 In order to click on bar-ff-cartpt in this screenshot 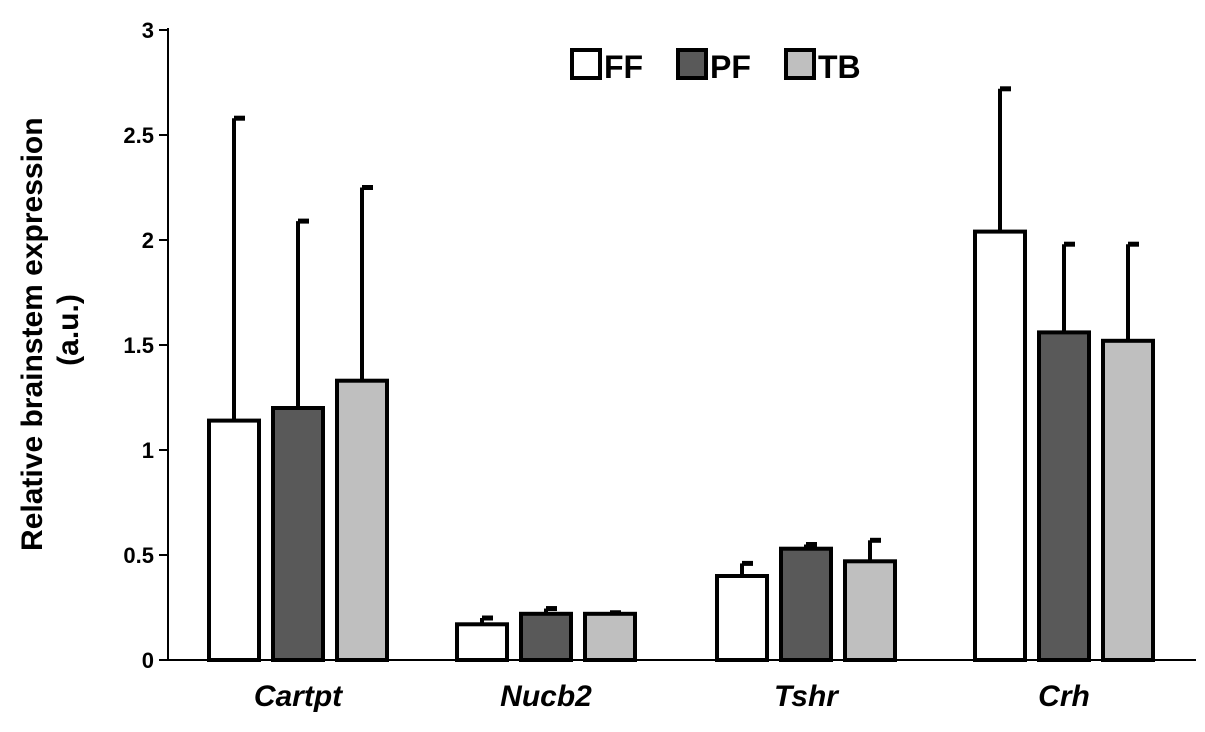, I will do `click(234, 540)`.